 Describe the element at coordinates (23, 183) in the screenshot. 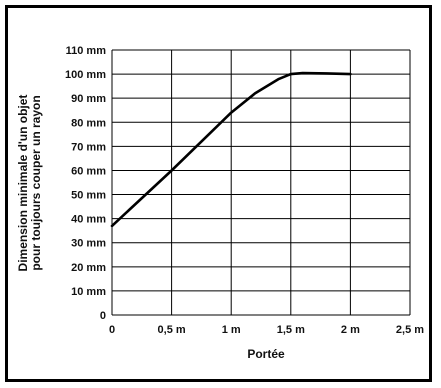

I see `y-axis-title-line-1: Dimension minimale d'un objet` at that location.